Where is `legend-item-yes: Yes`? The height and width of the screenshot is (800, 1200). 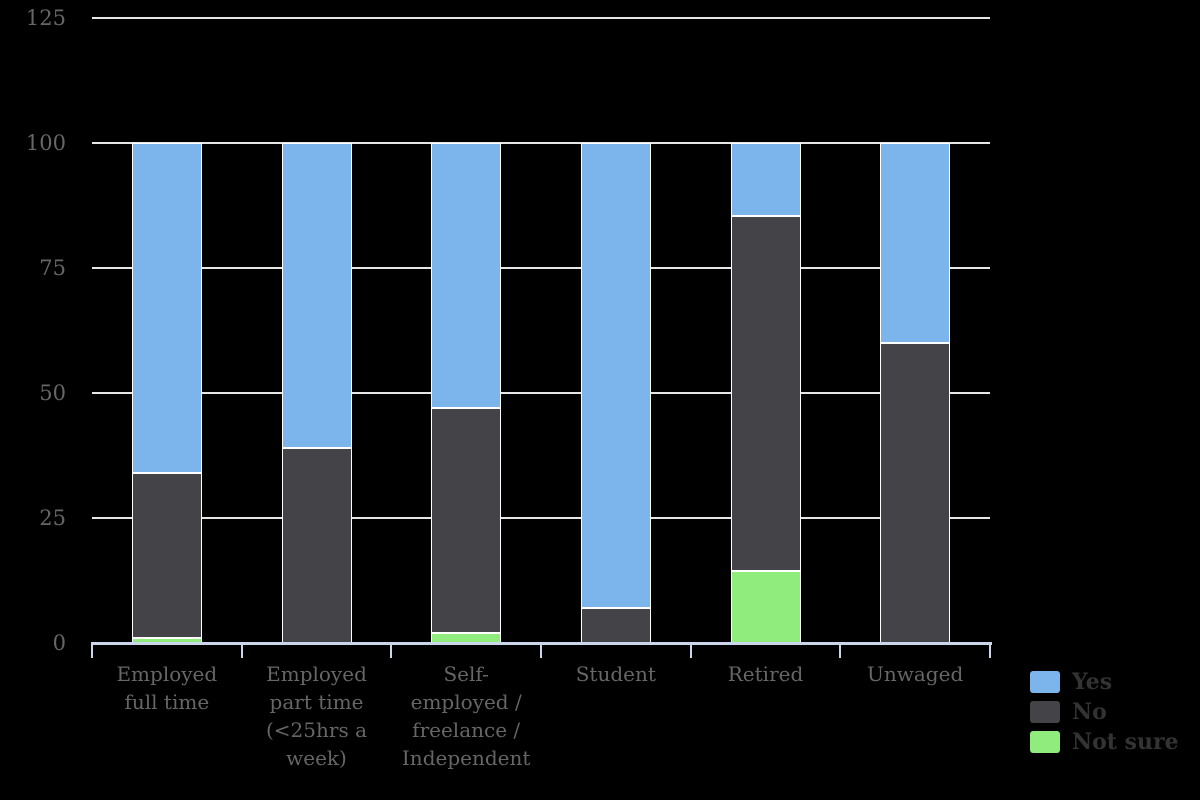 legend-item-yes: Yes is located at coordinates (1104, 682).